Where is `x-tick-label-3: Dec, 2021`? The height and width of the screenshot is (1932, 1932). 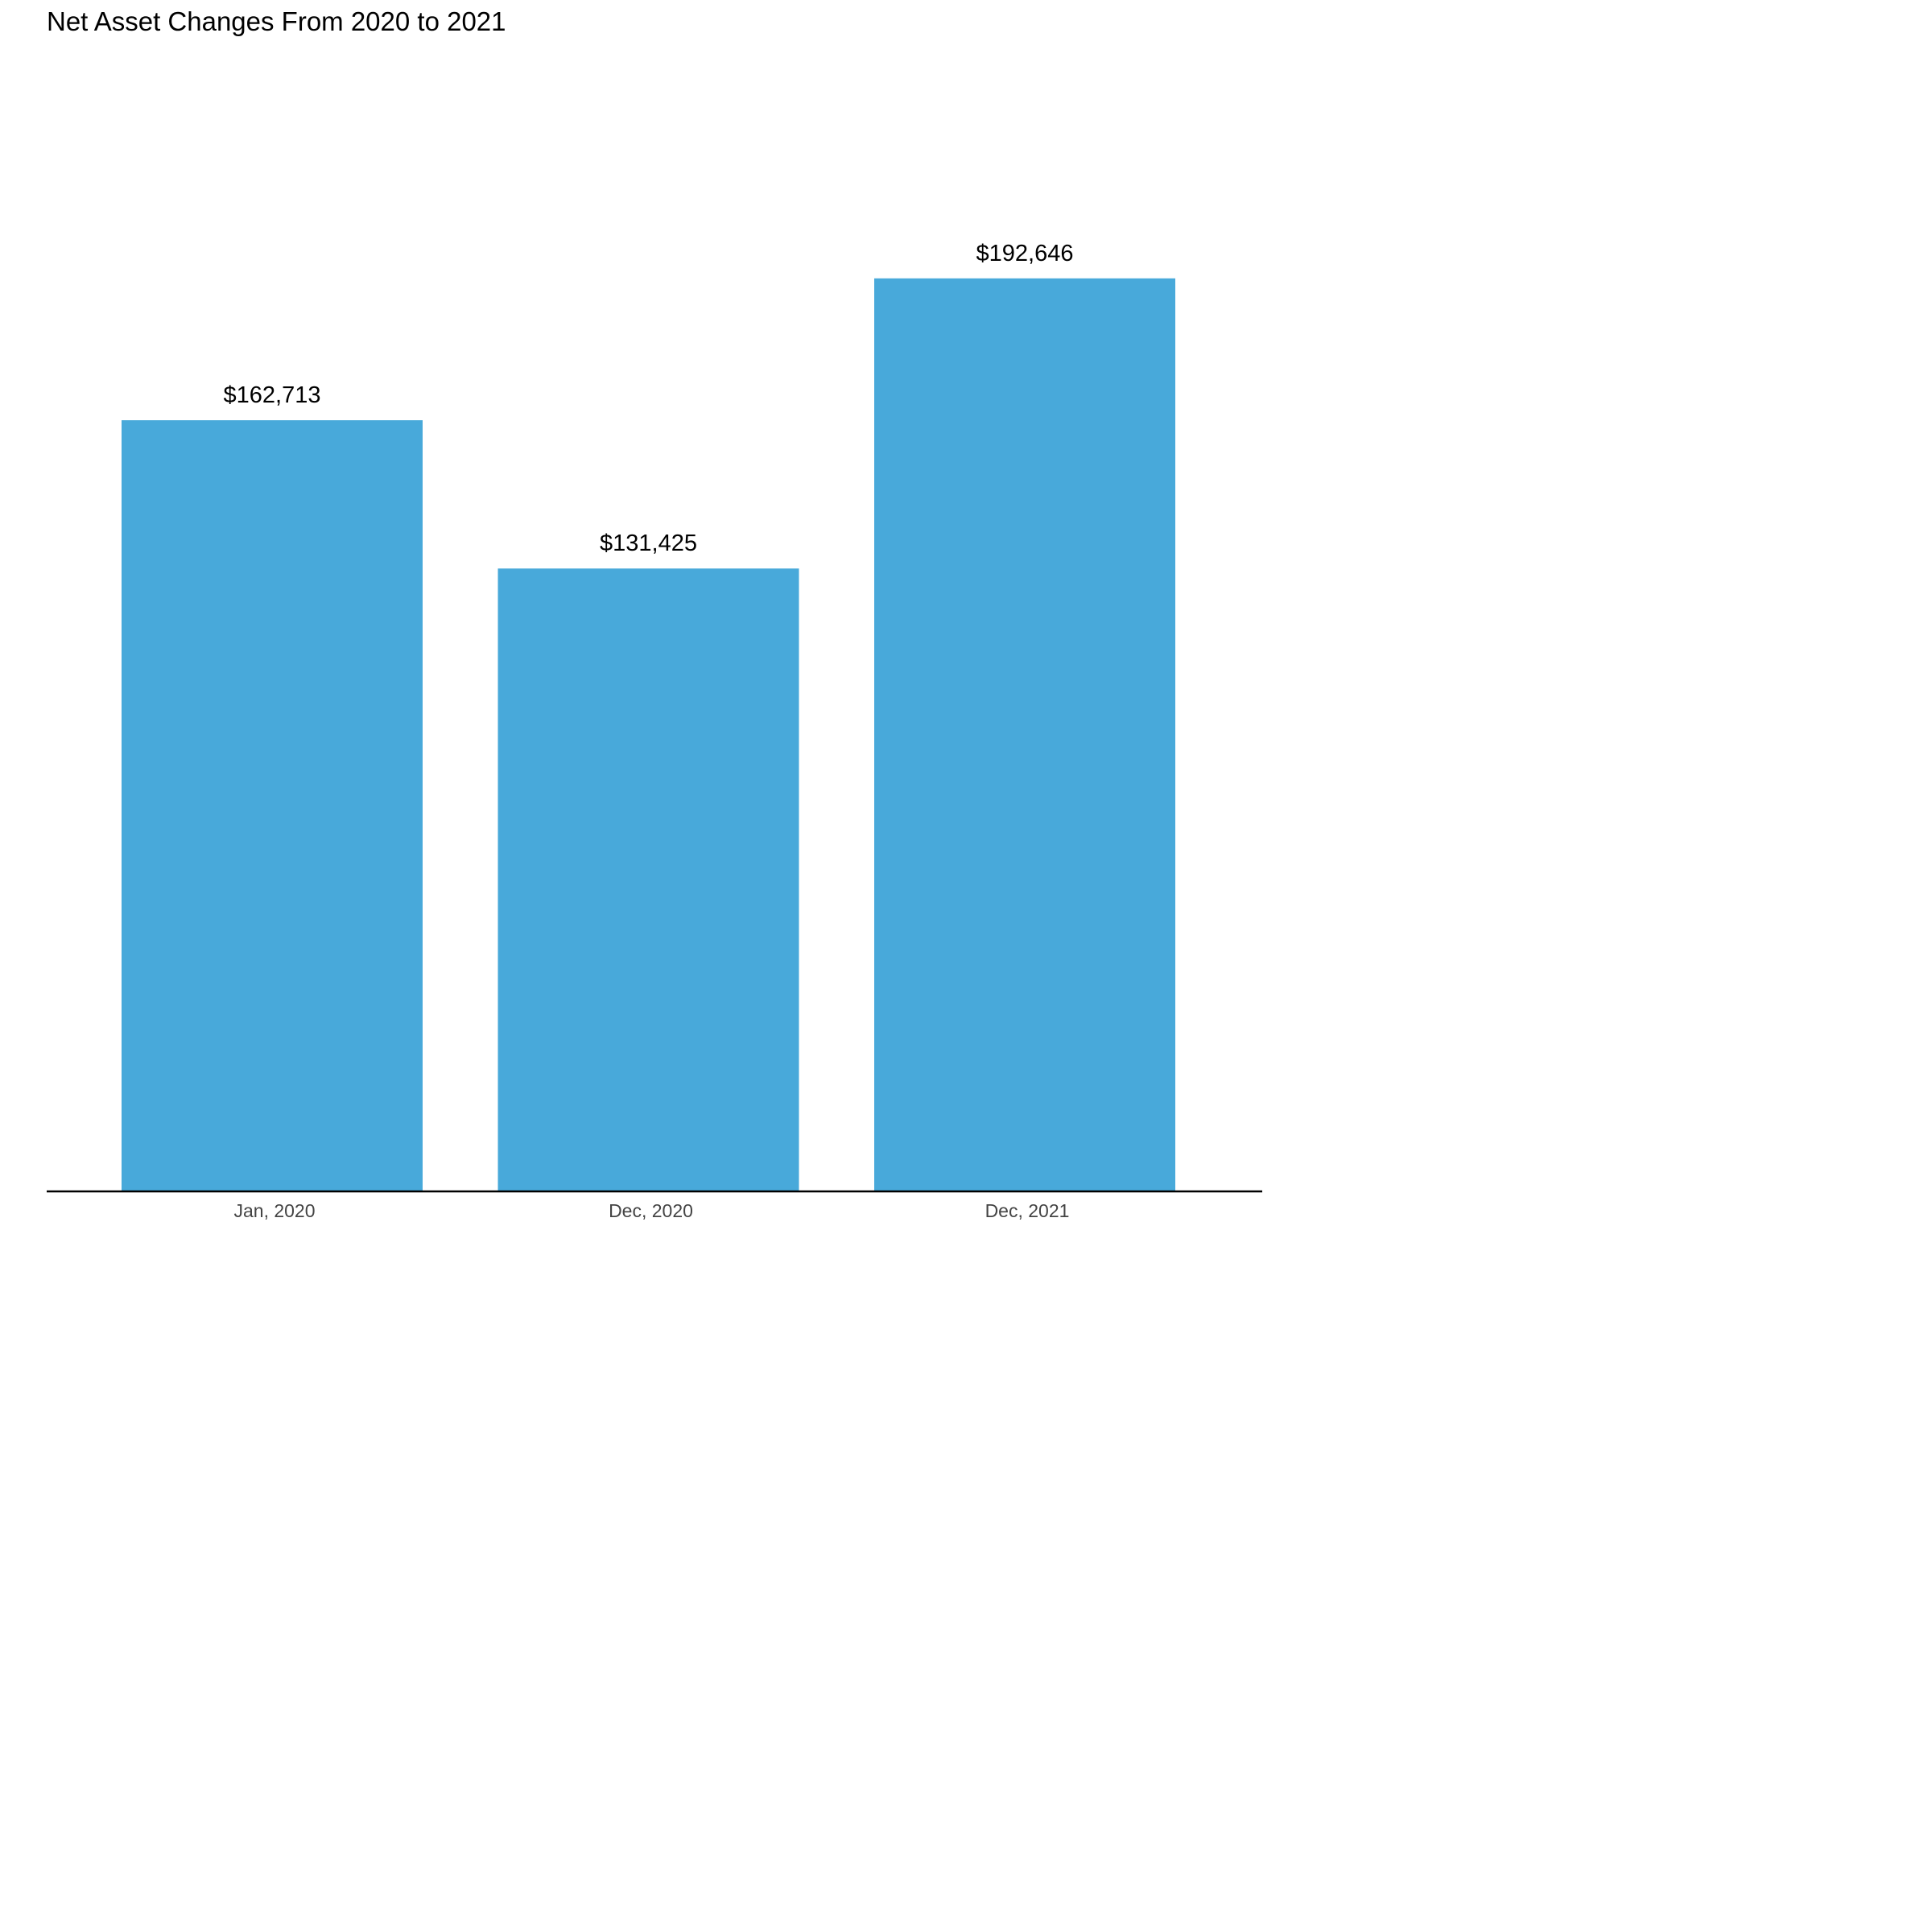
x-tick-label-3: Dec, 2021 is located at coordinates (1027, 1210).